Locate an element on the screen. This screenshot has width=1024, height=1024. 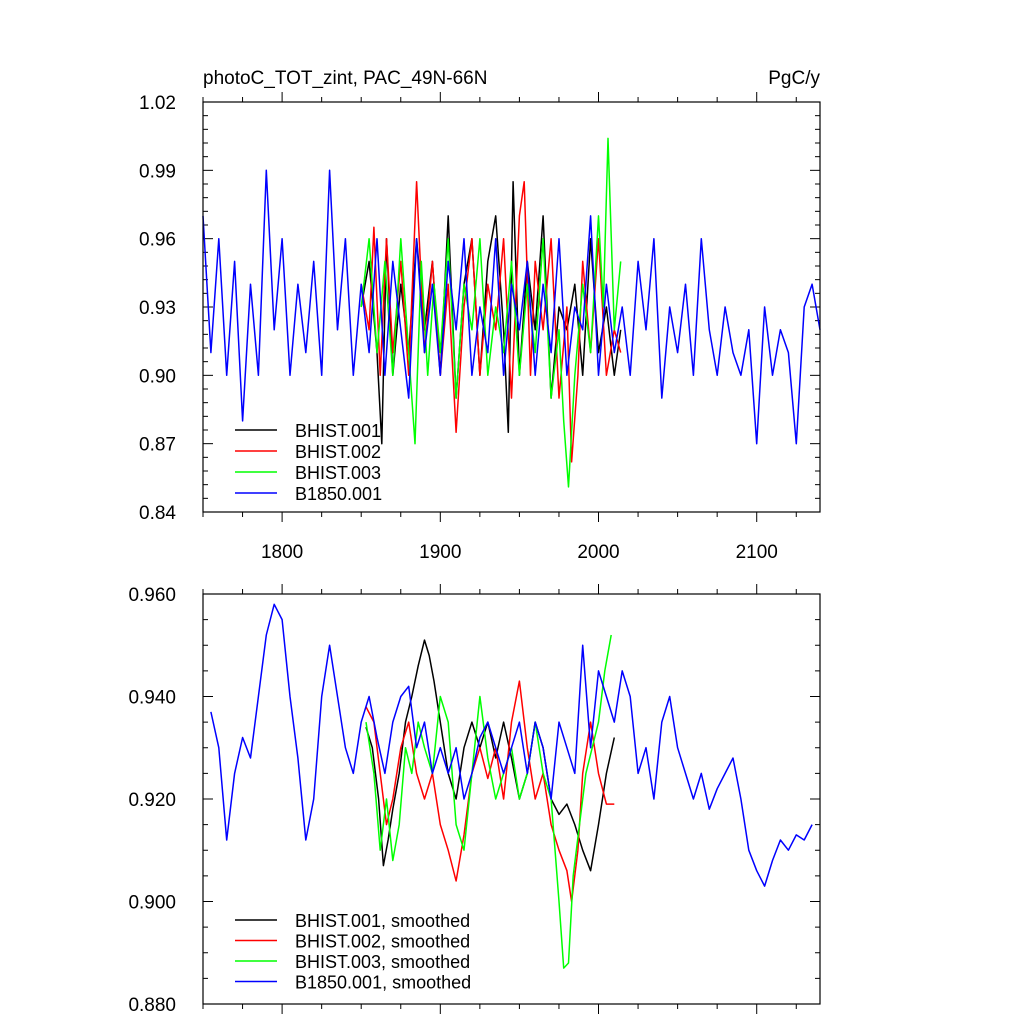
x-tick-label: 1900 is located at coordinates (440, 552).